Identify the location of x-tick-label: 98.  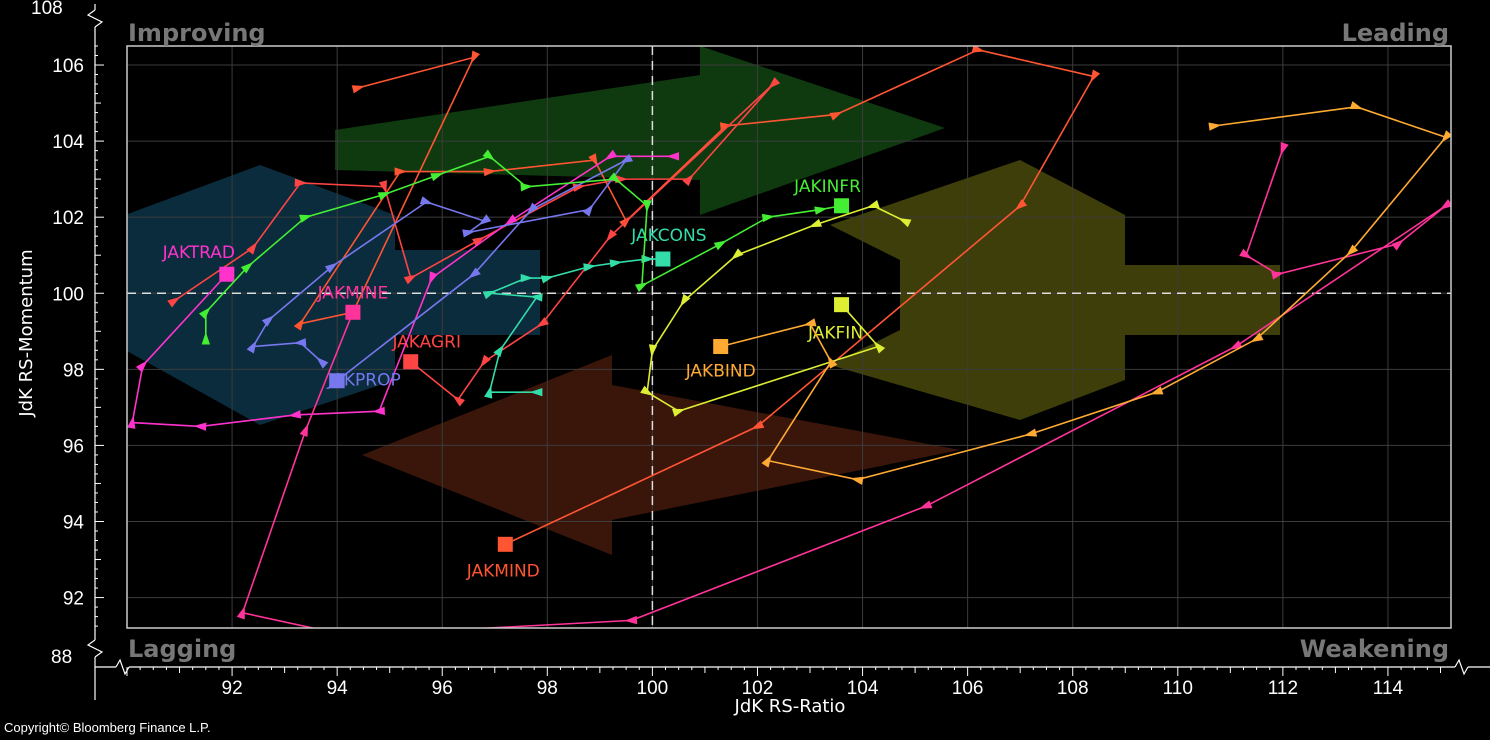
(547, 688).